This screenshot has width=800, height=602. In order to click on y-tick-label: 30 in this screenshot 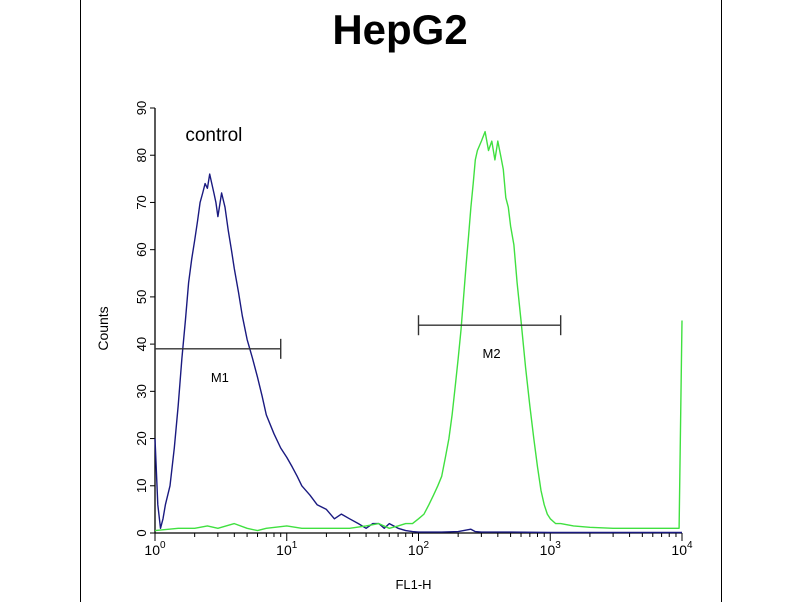, I will do `click(141, 391)`.